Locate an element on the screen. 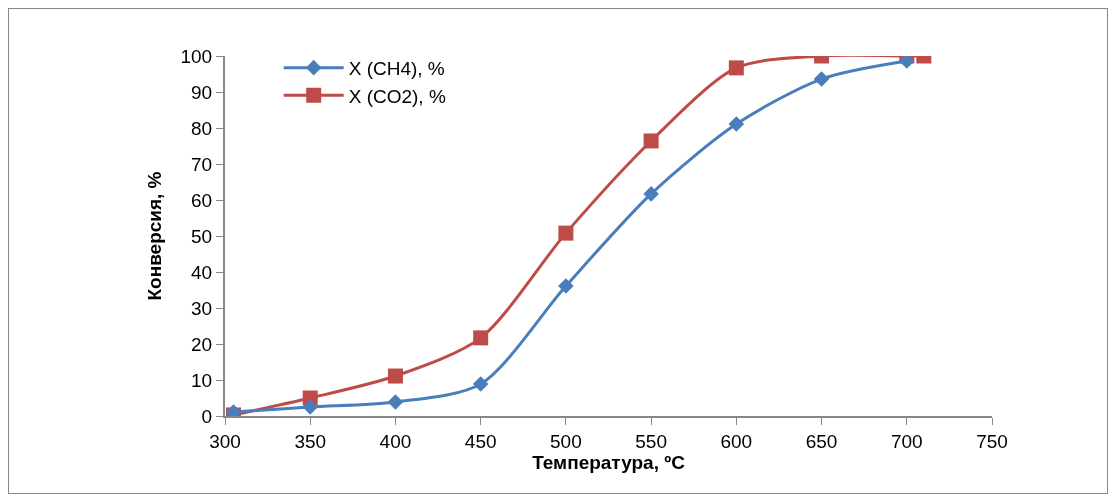  legend-label: X (CH4), % is located at coordinates (396, 69).